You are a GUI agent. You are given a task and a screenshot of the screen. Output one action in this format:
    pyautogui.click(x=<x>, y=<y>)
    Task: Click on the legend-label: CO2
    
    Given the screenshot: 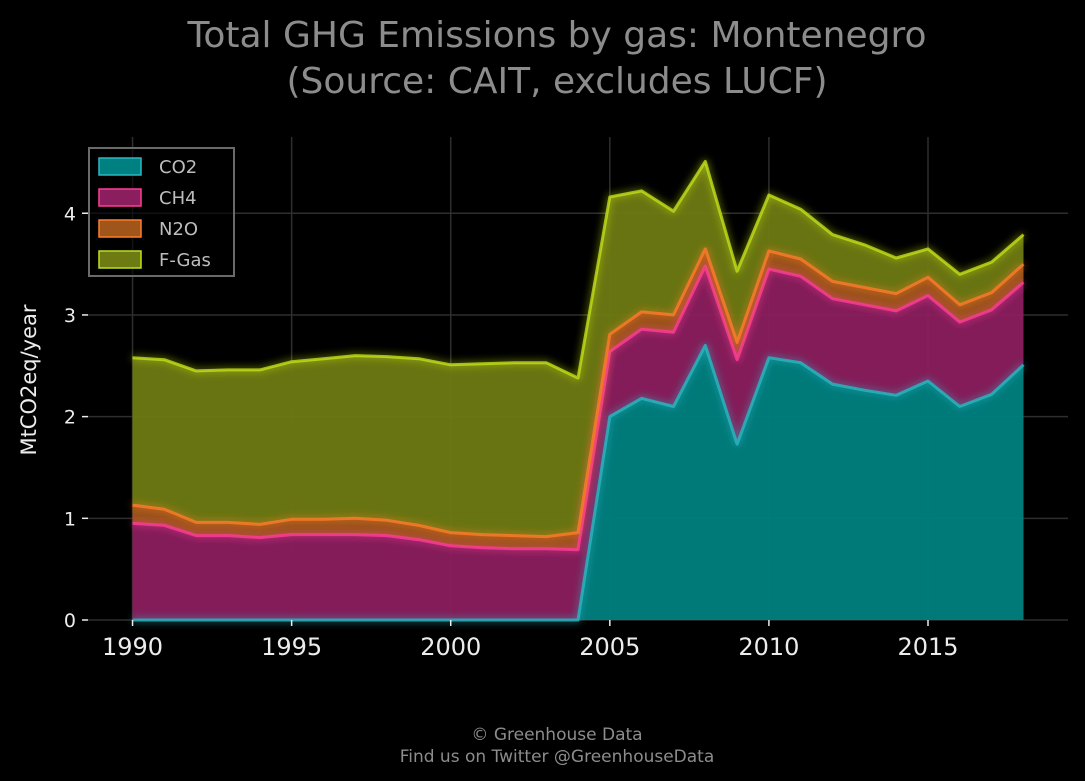 What is the action you would take?
    pyautogui.click(x=178, y=167)
    